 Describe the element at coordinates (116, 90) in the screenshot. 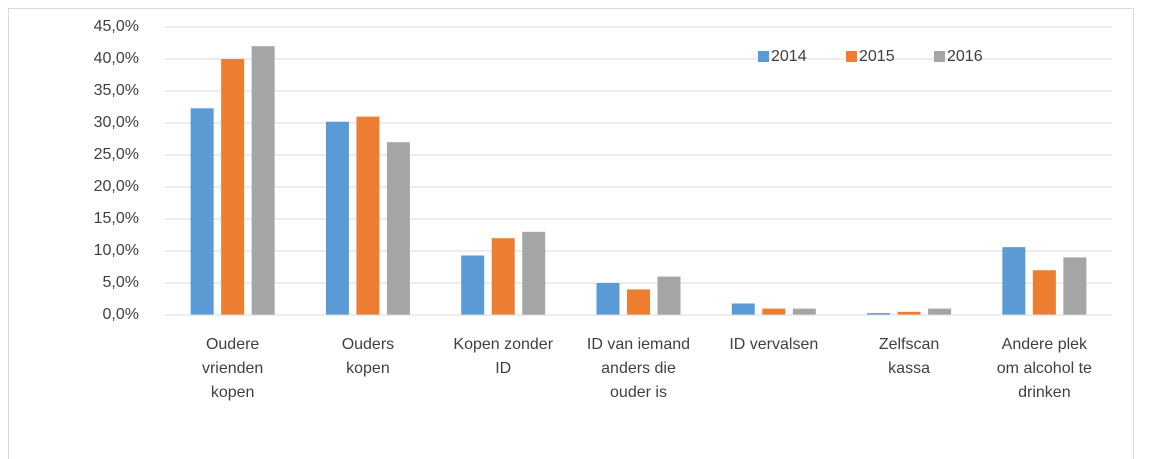

I see `y-tick-label: 35,0%` at that location.